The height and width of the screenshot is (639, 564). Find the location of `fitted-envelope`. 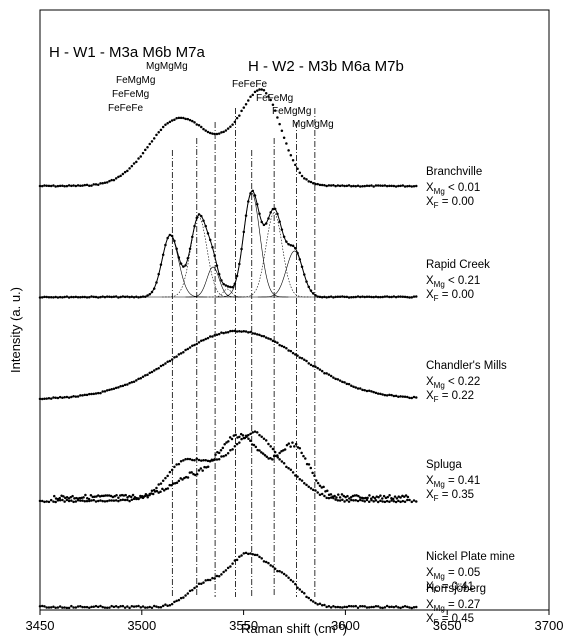

fitted-envelope is located at coordinates (228, 244).